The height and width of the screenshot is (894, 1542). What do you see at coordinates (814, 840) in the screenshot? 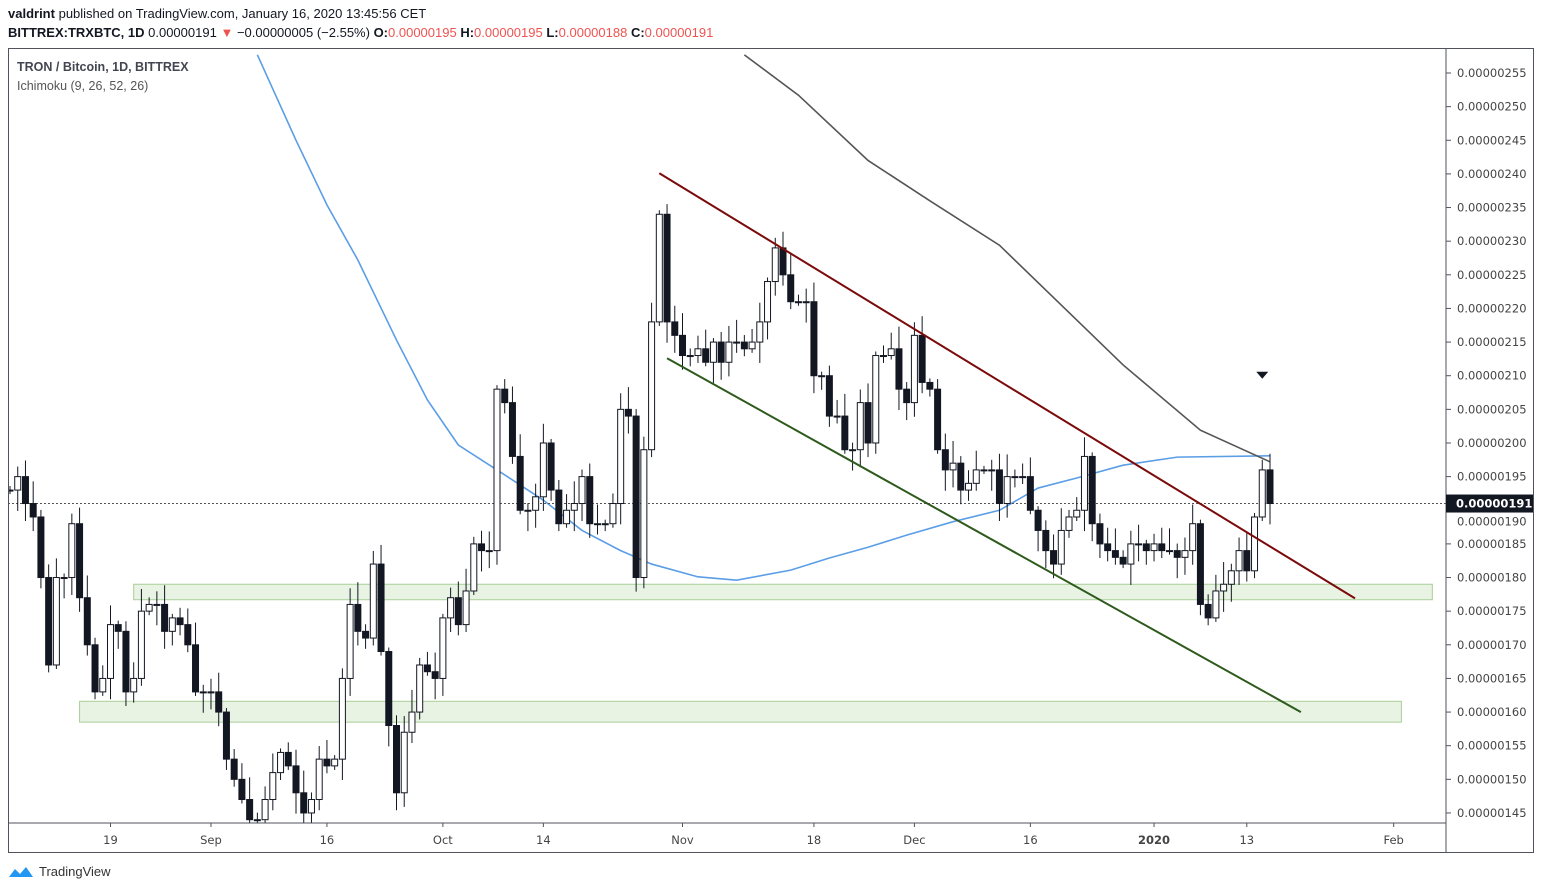
I see `x-tick-label: 18` at bounding box center [814, 840].